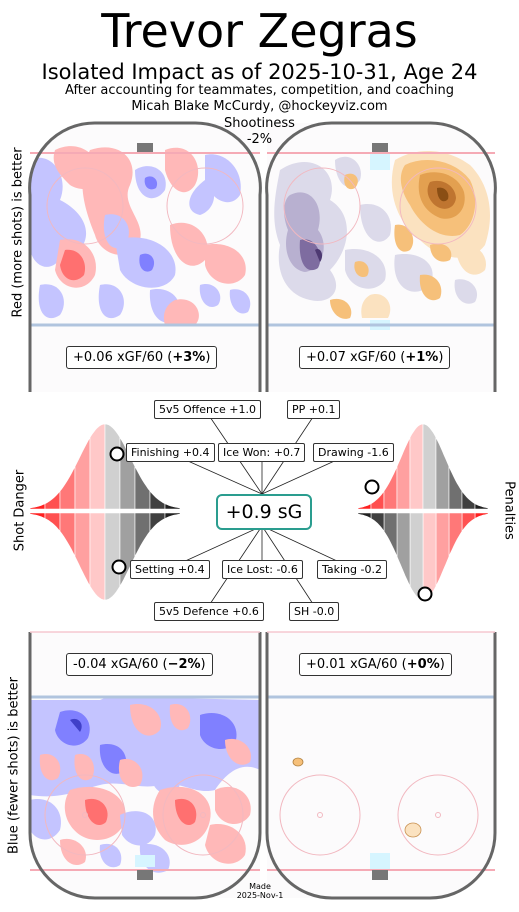 The width and height of the screenshot is (519, 912). Describe the element at coordinates (20, 510) in the screenshot. I see `label-shot-danger: Shot Danger` at that location.